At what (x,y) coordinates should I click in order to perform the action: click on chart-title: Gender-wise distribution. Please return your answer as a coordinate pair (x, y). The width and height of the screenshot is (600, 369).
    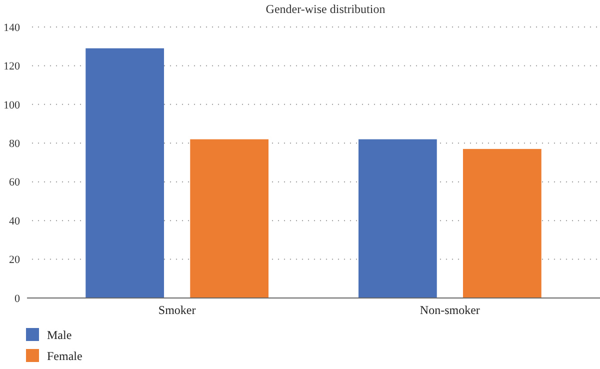
    Looking at the image, I should click on (326, 9).